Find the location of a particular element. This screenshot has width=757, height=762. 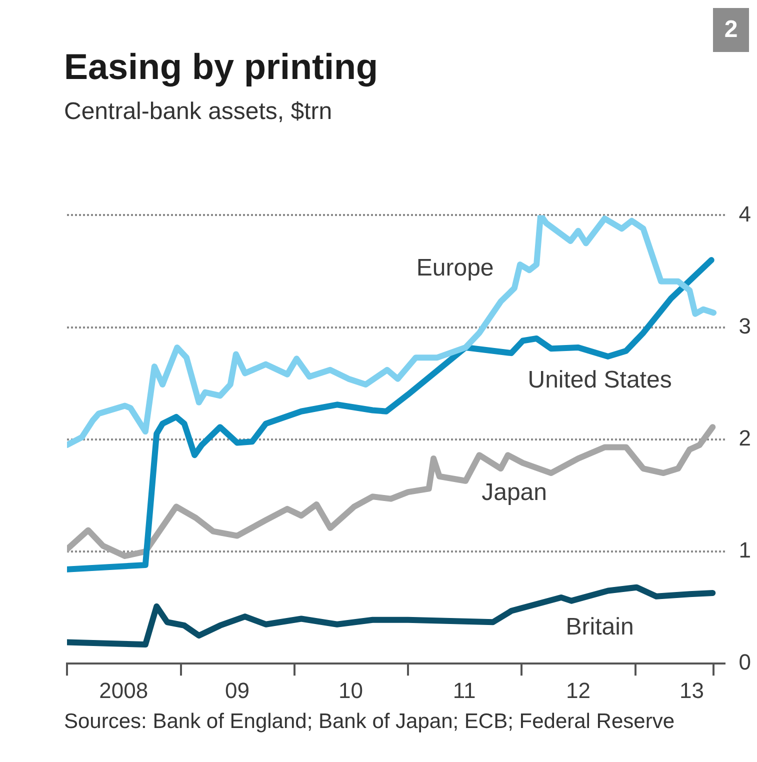

chart-subtitle: Central-bank assets, $trn is located at coordinates (198, 112).